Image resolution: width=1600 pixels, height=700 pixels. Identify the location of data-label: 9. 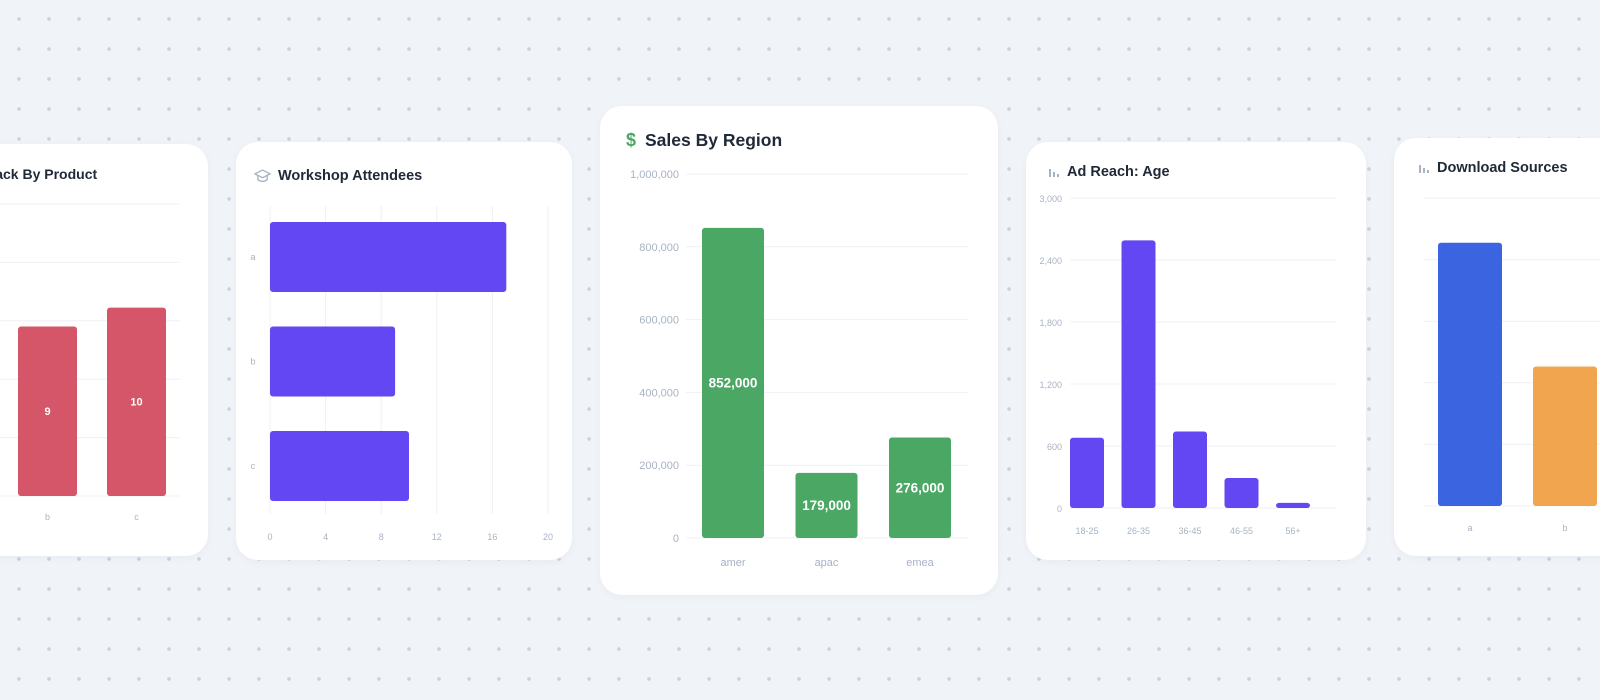
(47, 412).